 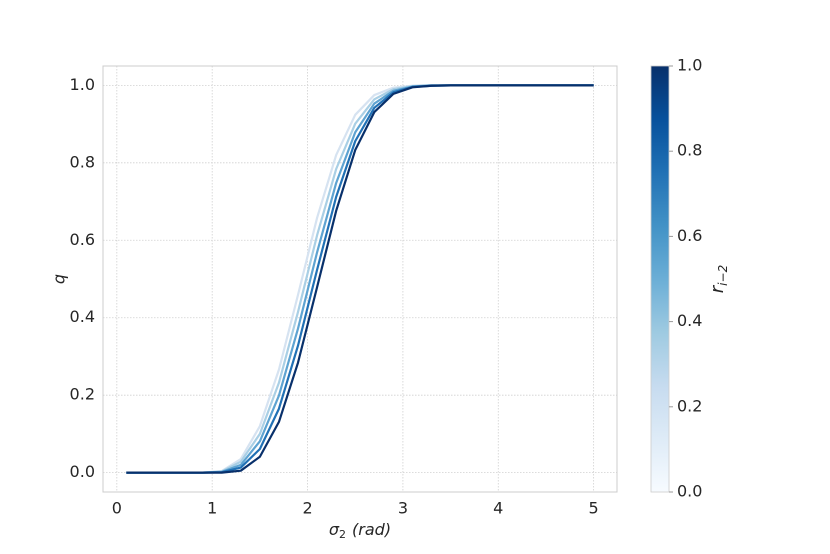 What do you see at coordinates (689, 235) in the screenshot?
I see `colorbar-tick-label: 0.6` at bounding box center [689, 235].